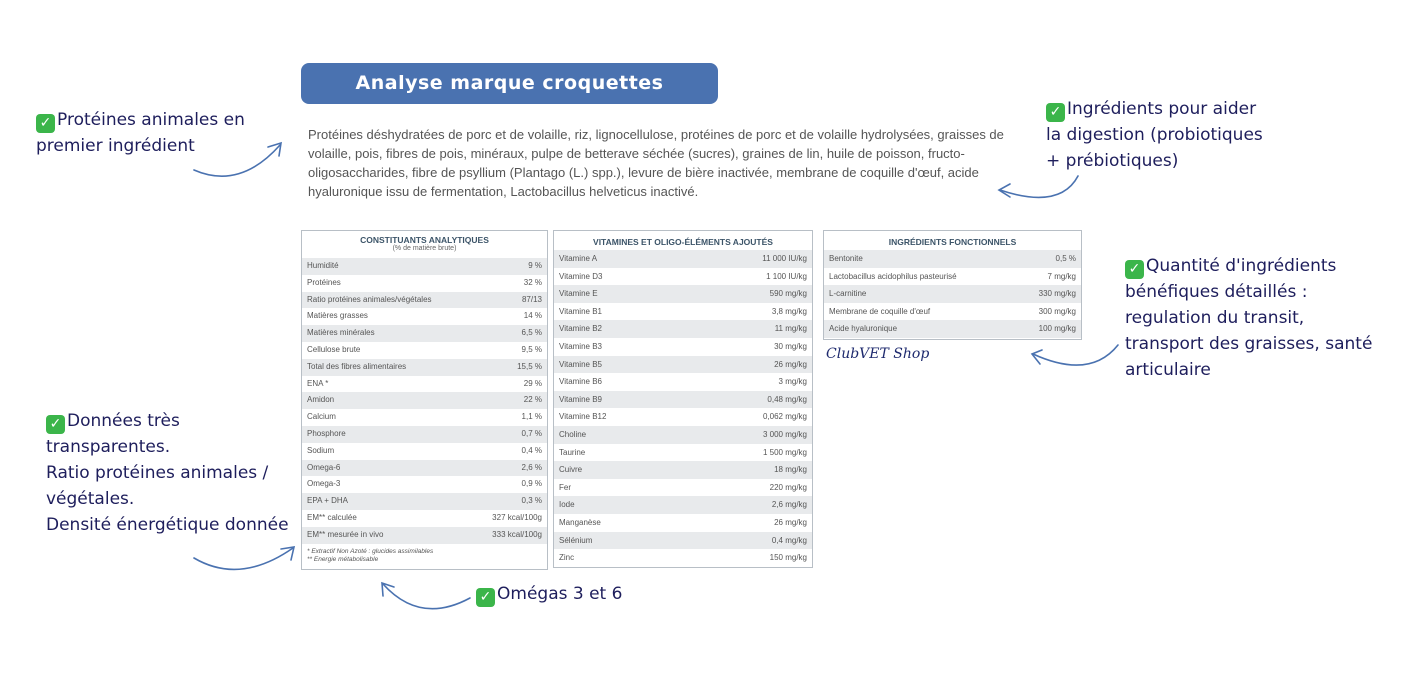 The image size is (1412, 676). I want to click on table-row: ENA * 29 %, so click(424, 384).